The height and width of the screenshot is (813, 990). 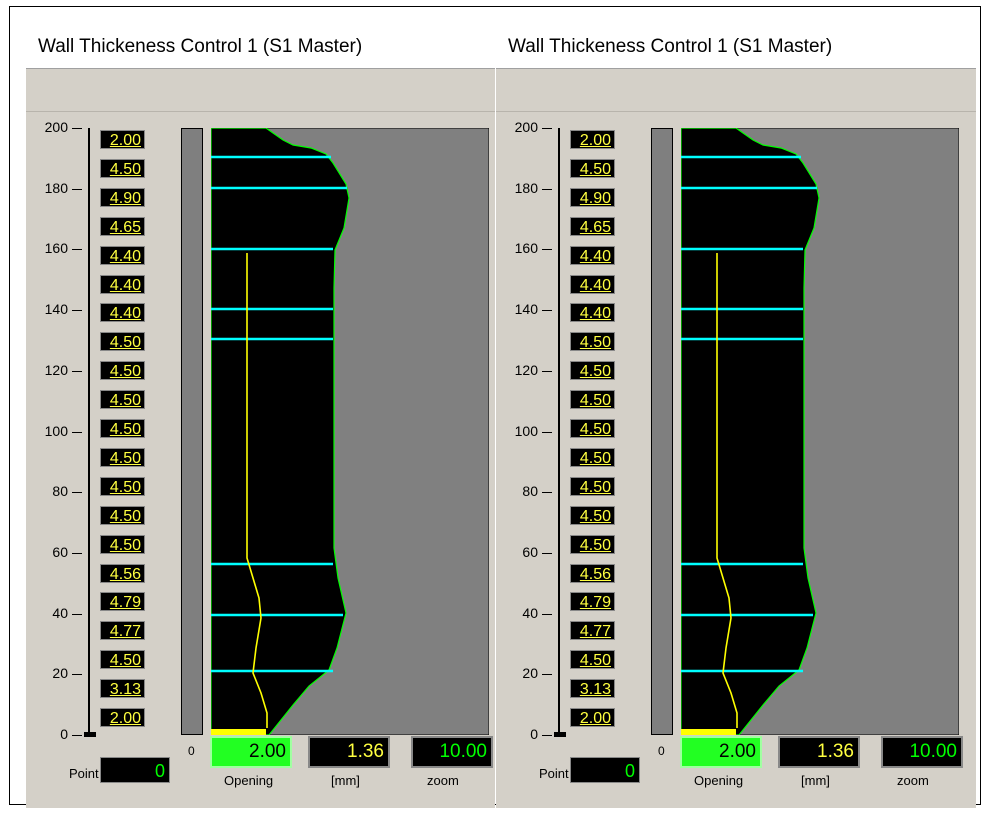 I want to click on axis-tick-label: 160, so click(x=56, y=248).